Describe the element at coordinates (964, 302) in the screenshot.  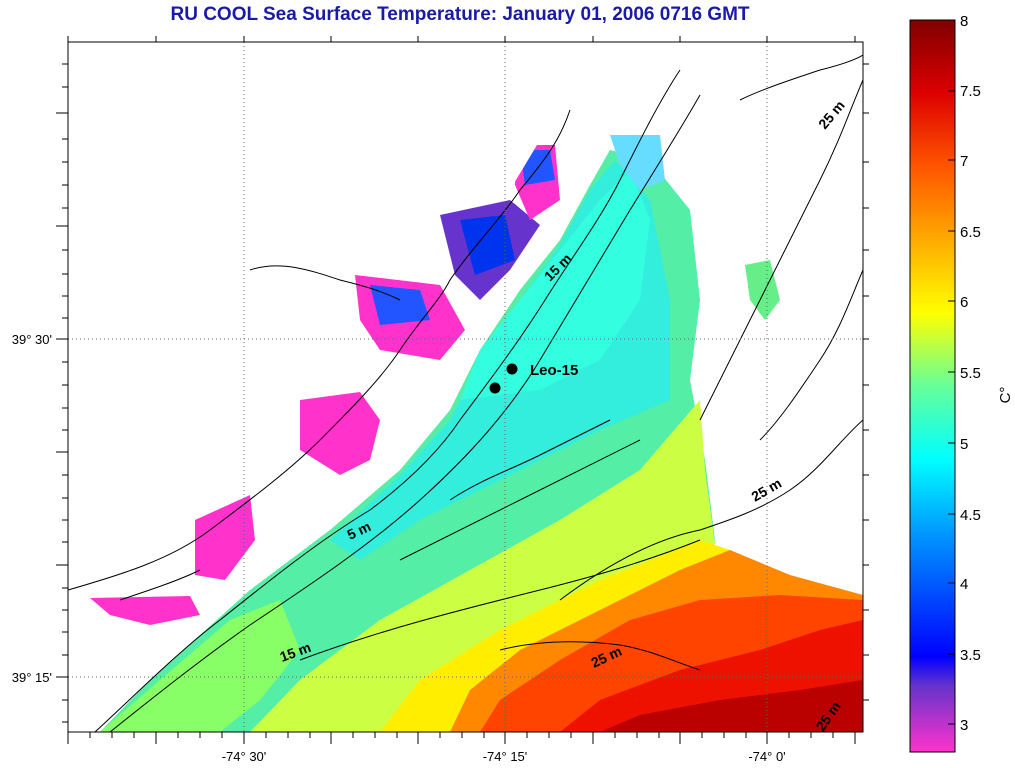
I see `colorbar-tick-label: 6` at that location.